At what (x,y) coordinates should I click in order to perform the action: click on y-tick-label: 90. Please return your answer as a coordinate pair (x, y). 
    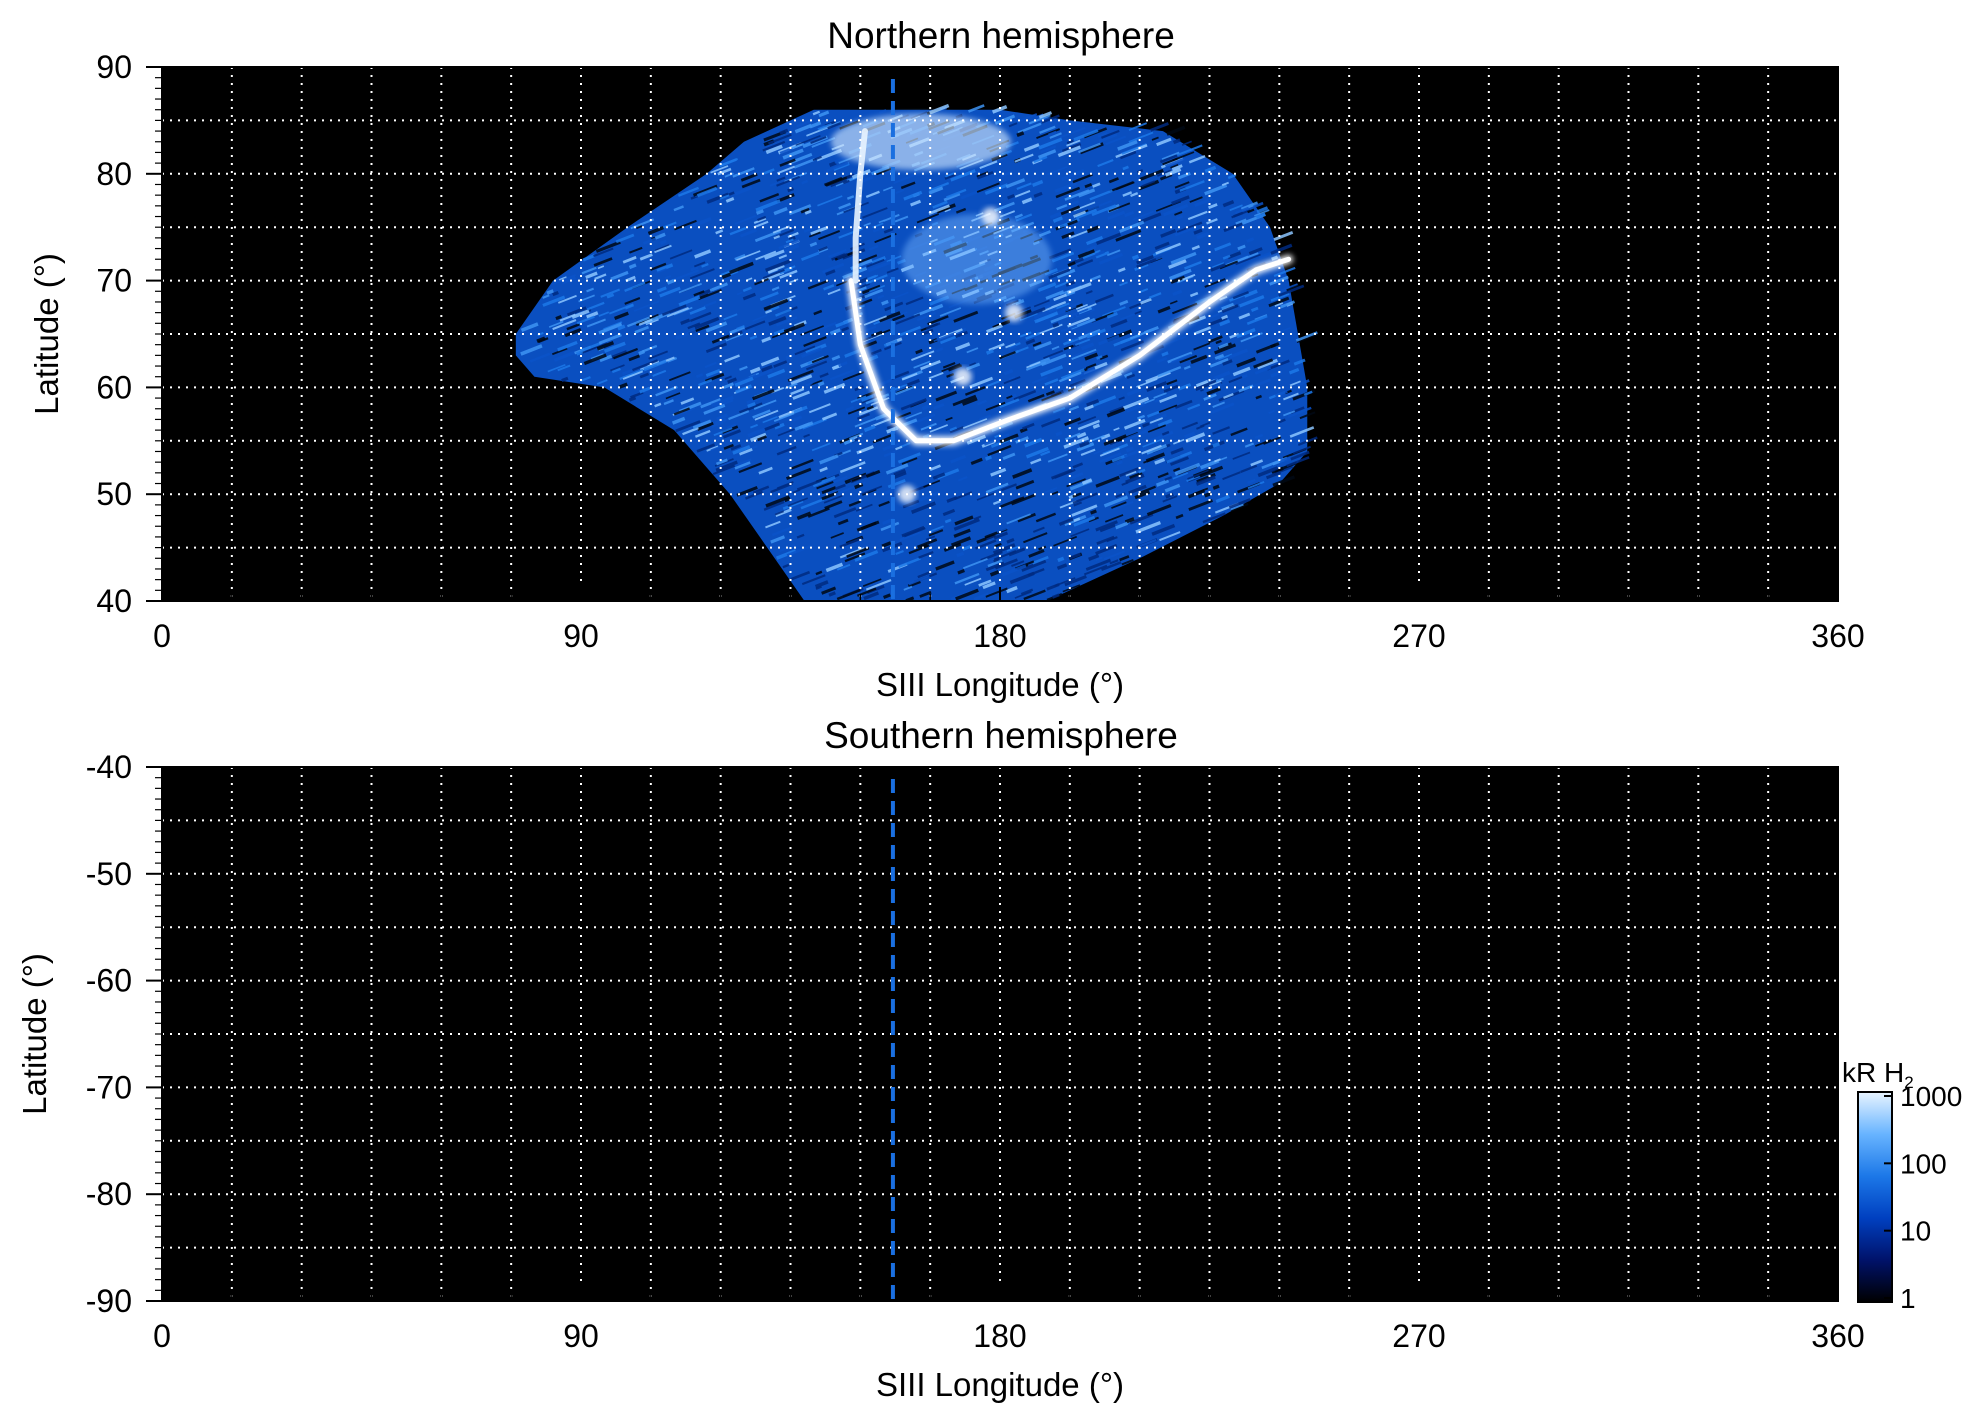
    Looking at the image, I should click on (114, 67).